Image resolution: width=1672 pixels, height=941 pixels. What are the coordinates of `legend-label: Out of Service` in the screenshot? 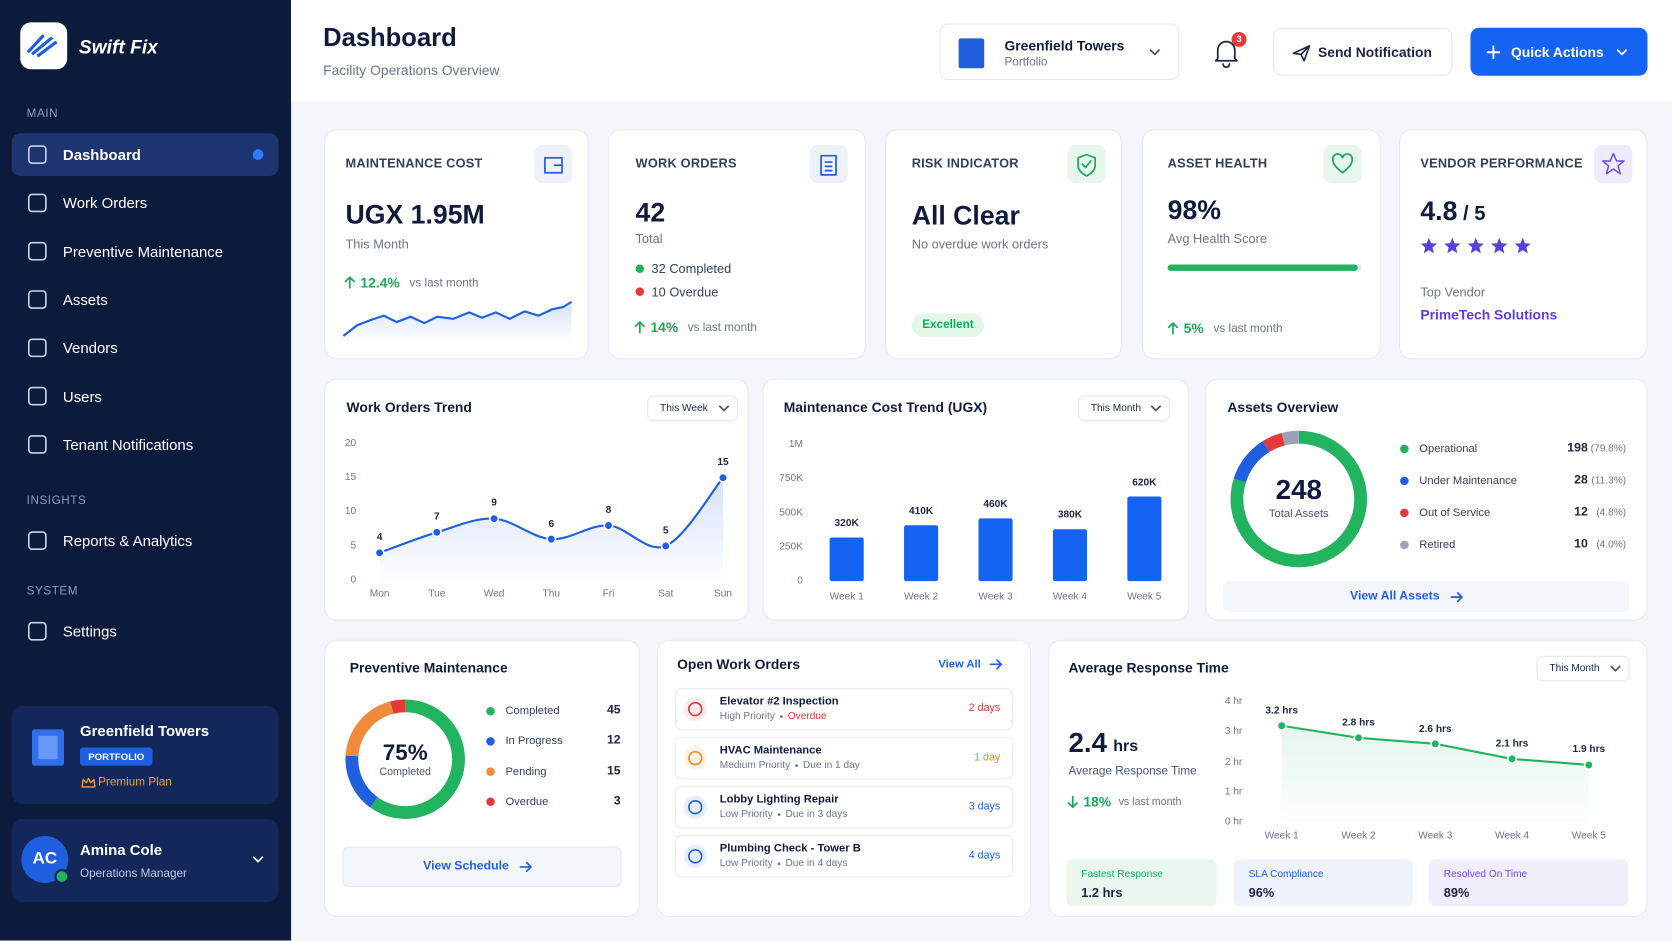 It's located at (1455, 513).